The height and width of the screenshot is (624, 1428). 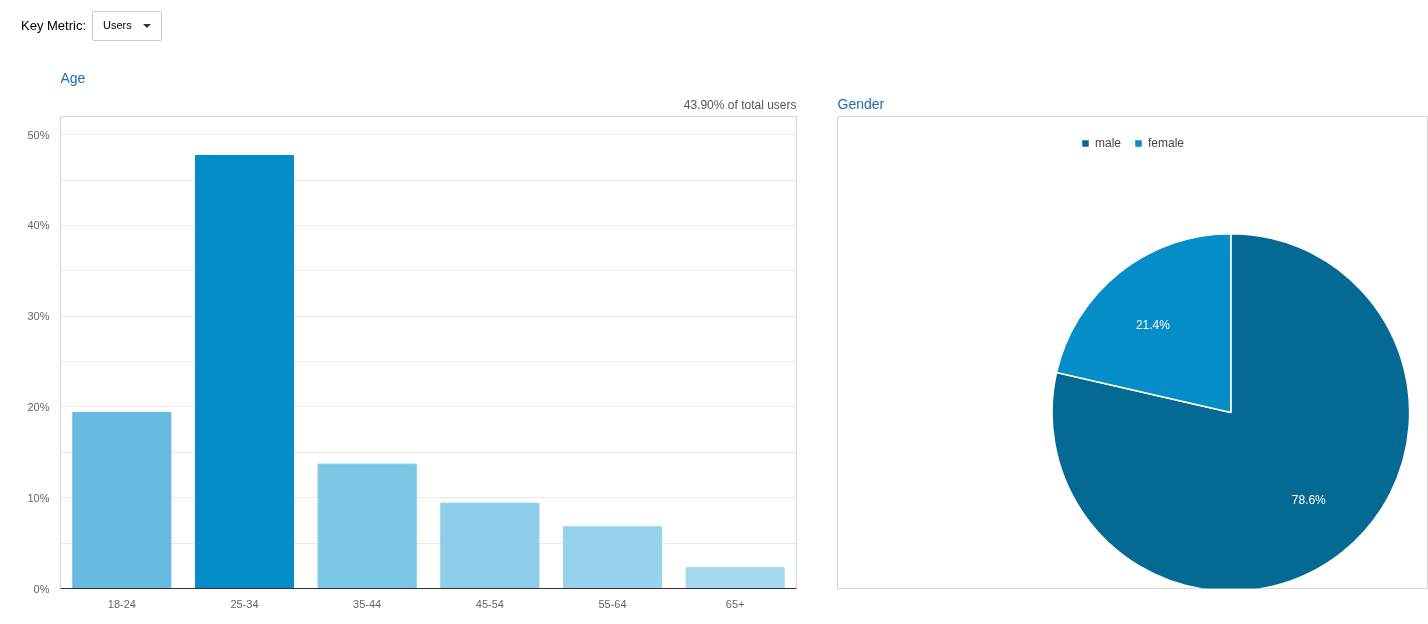 I want to click on x-tick-label: 25-34, so click(x=244, y=603).